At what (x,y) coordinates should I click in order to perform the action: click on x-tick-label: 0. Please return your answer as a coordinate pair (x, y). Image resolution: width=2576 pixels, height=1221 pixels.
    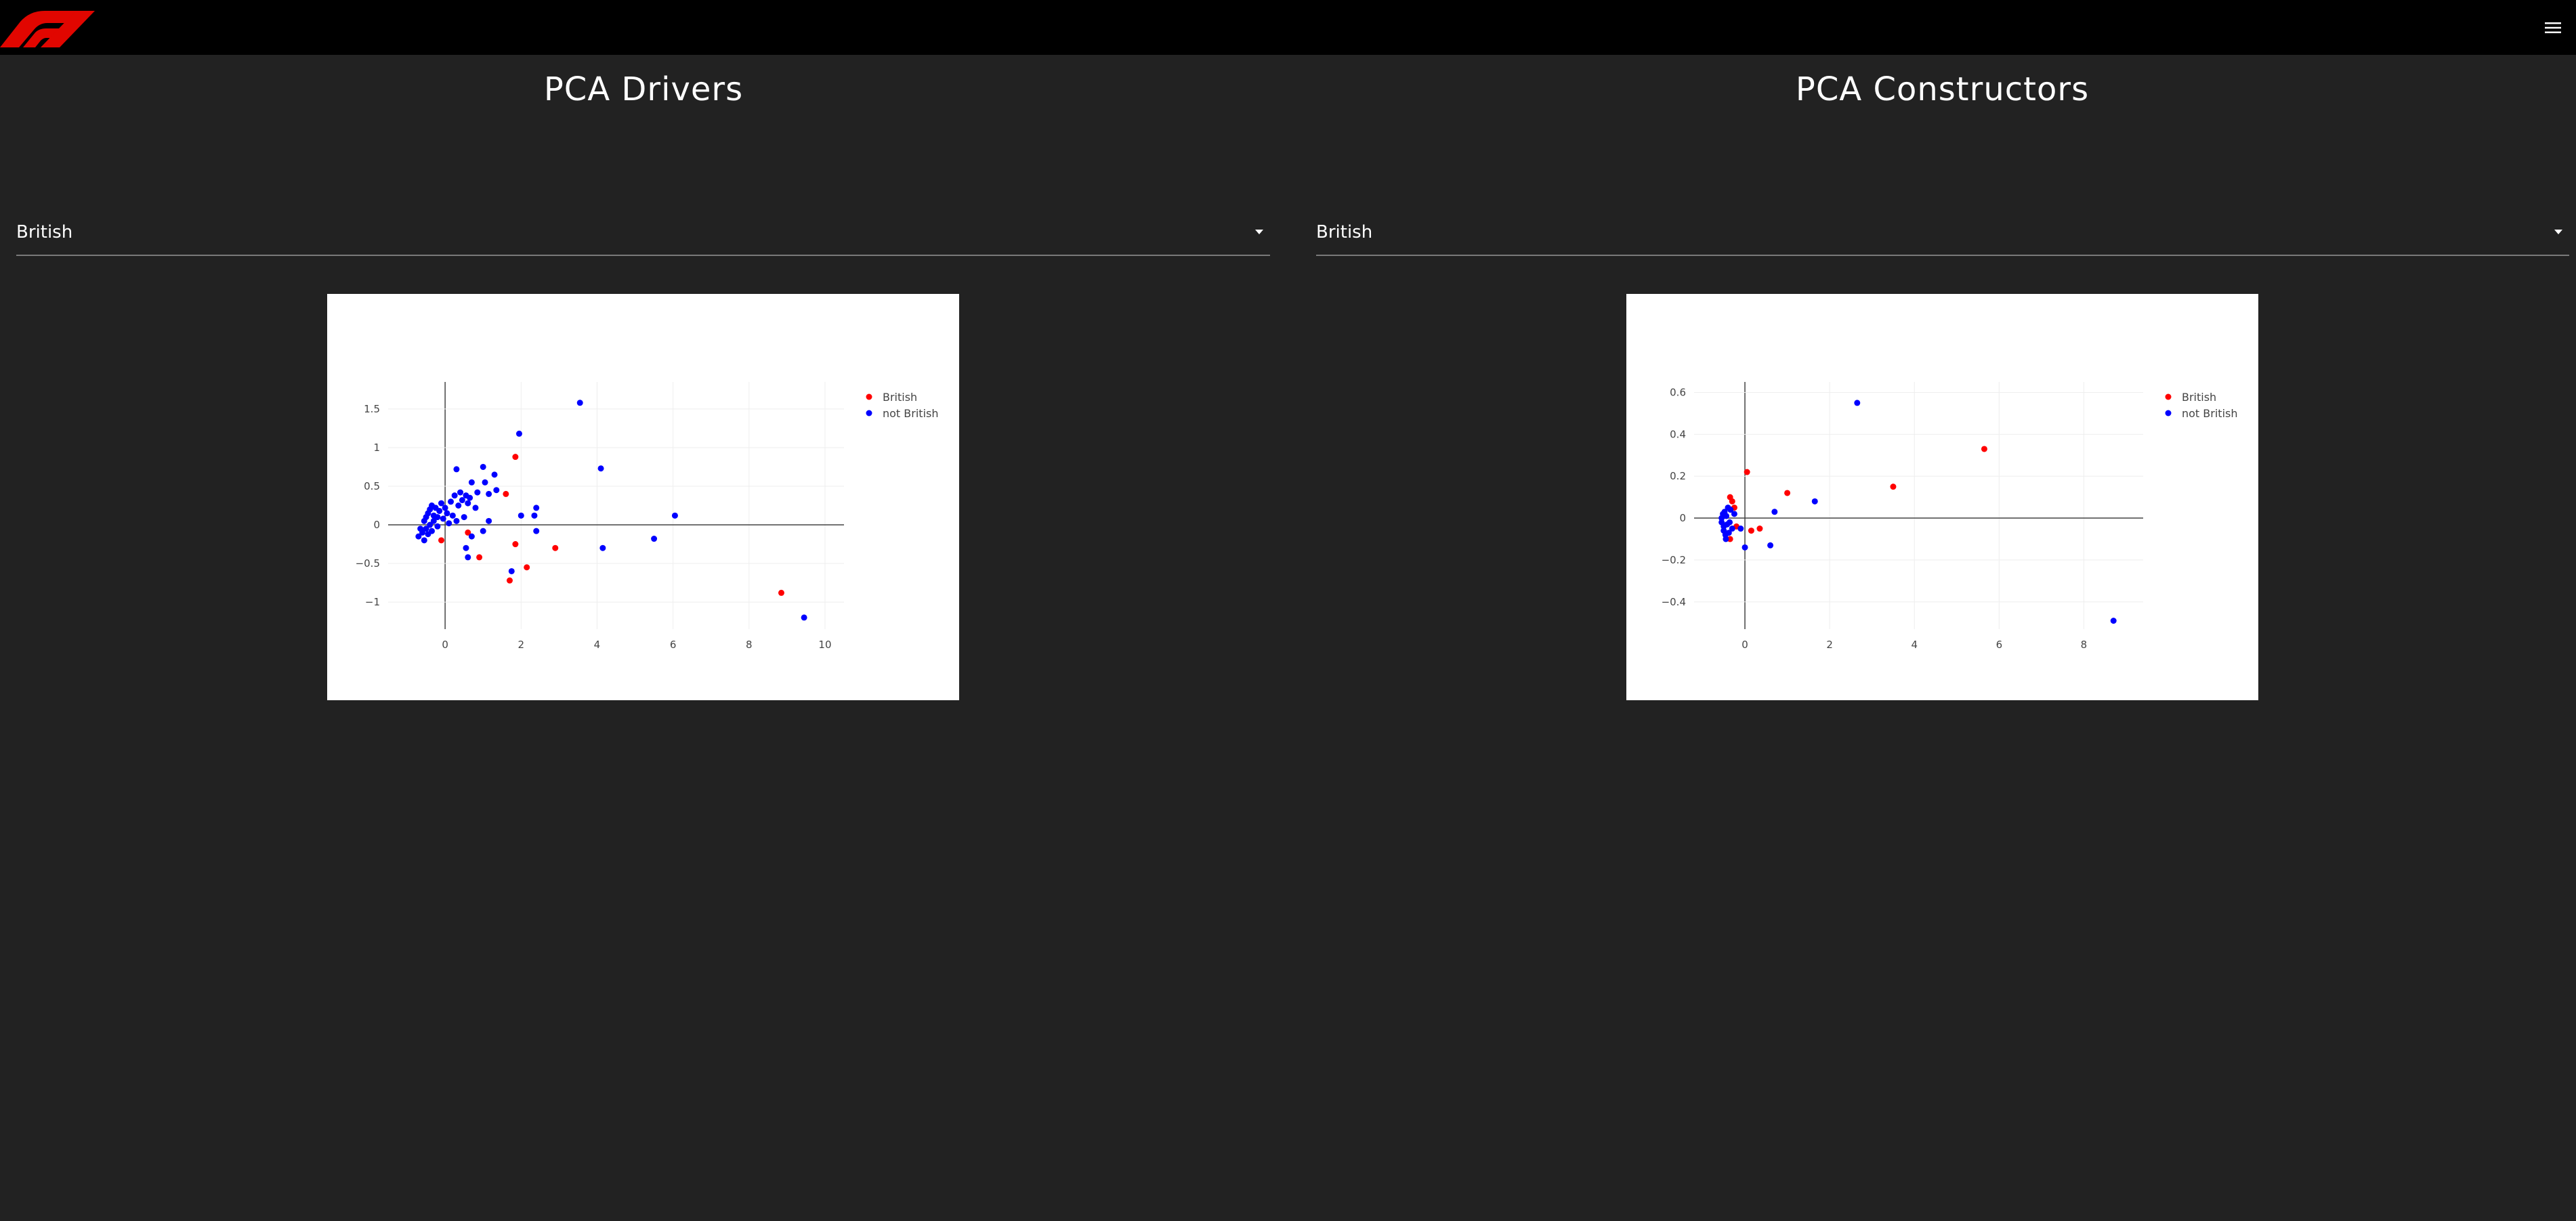
    Looking at the image, I should click on (445, 645).